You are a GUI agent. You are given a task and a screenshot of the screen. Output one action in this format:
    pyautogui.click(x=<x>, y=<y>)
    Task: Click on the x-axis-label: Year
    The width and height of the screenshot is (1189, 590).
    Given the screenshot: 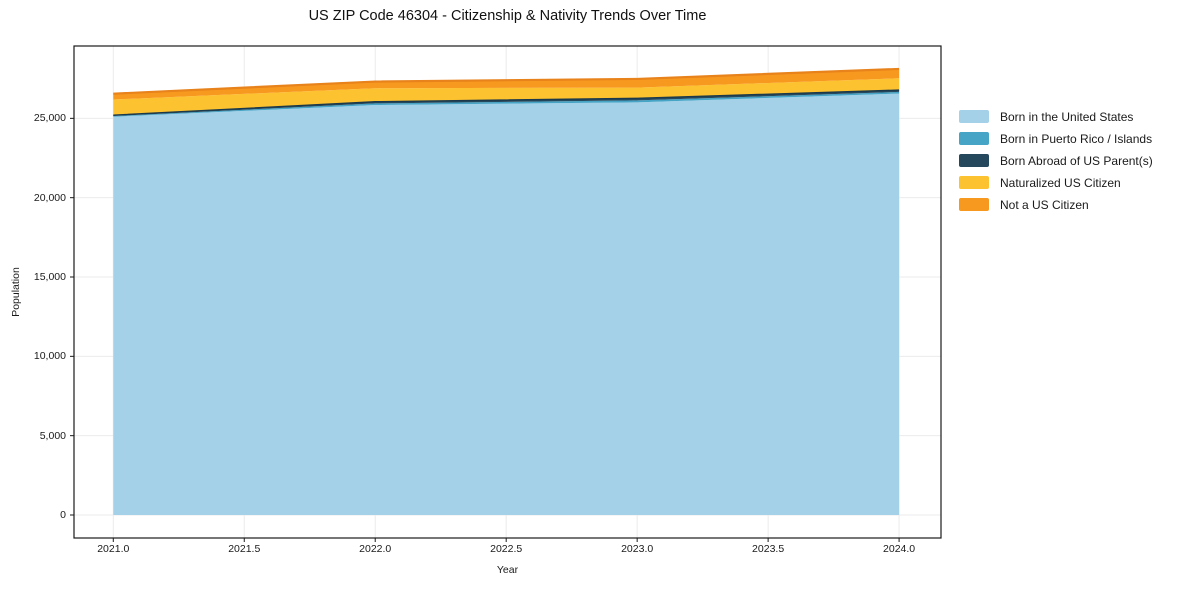 What is the action you would take?
    pyautogui.click(x=507, y=570)
    